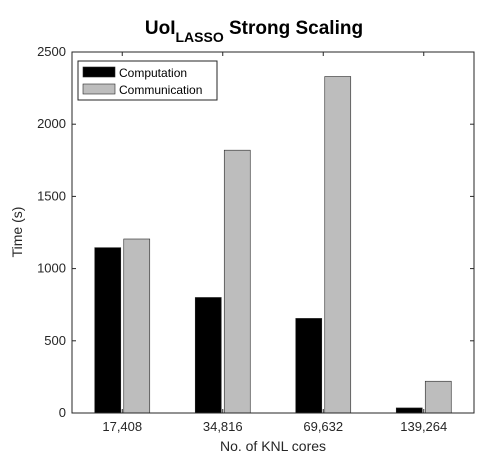 This screenshot has width=498, height=466. I want to click on x-tick-label: 69,632, so click(323, 426).